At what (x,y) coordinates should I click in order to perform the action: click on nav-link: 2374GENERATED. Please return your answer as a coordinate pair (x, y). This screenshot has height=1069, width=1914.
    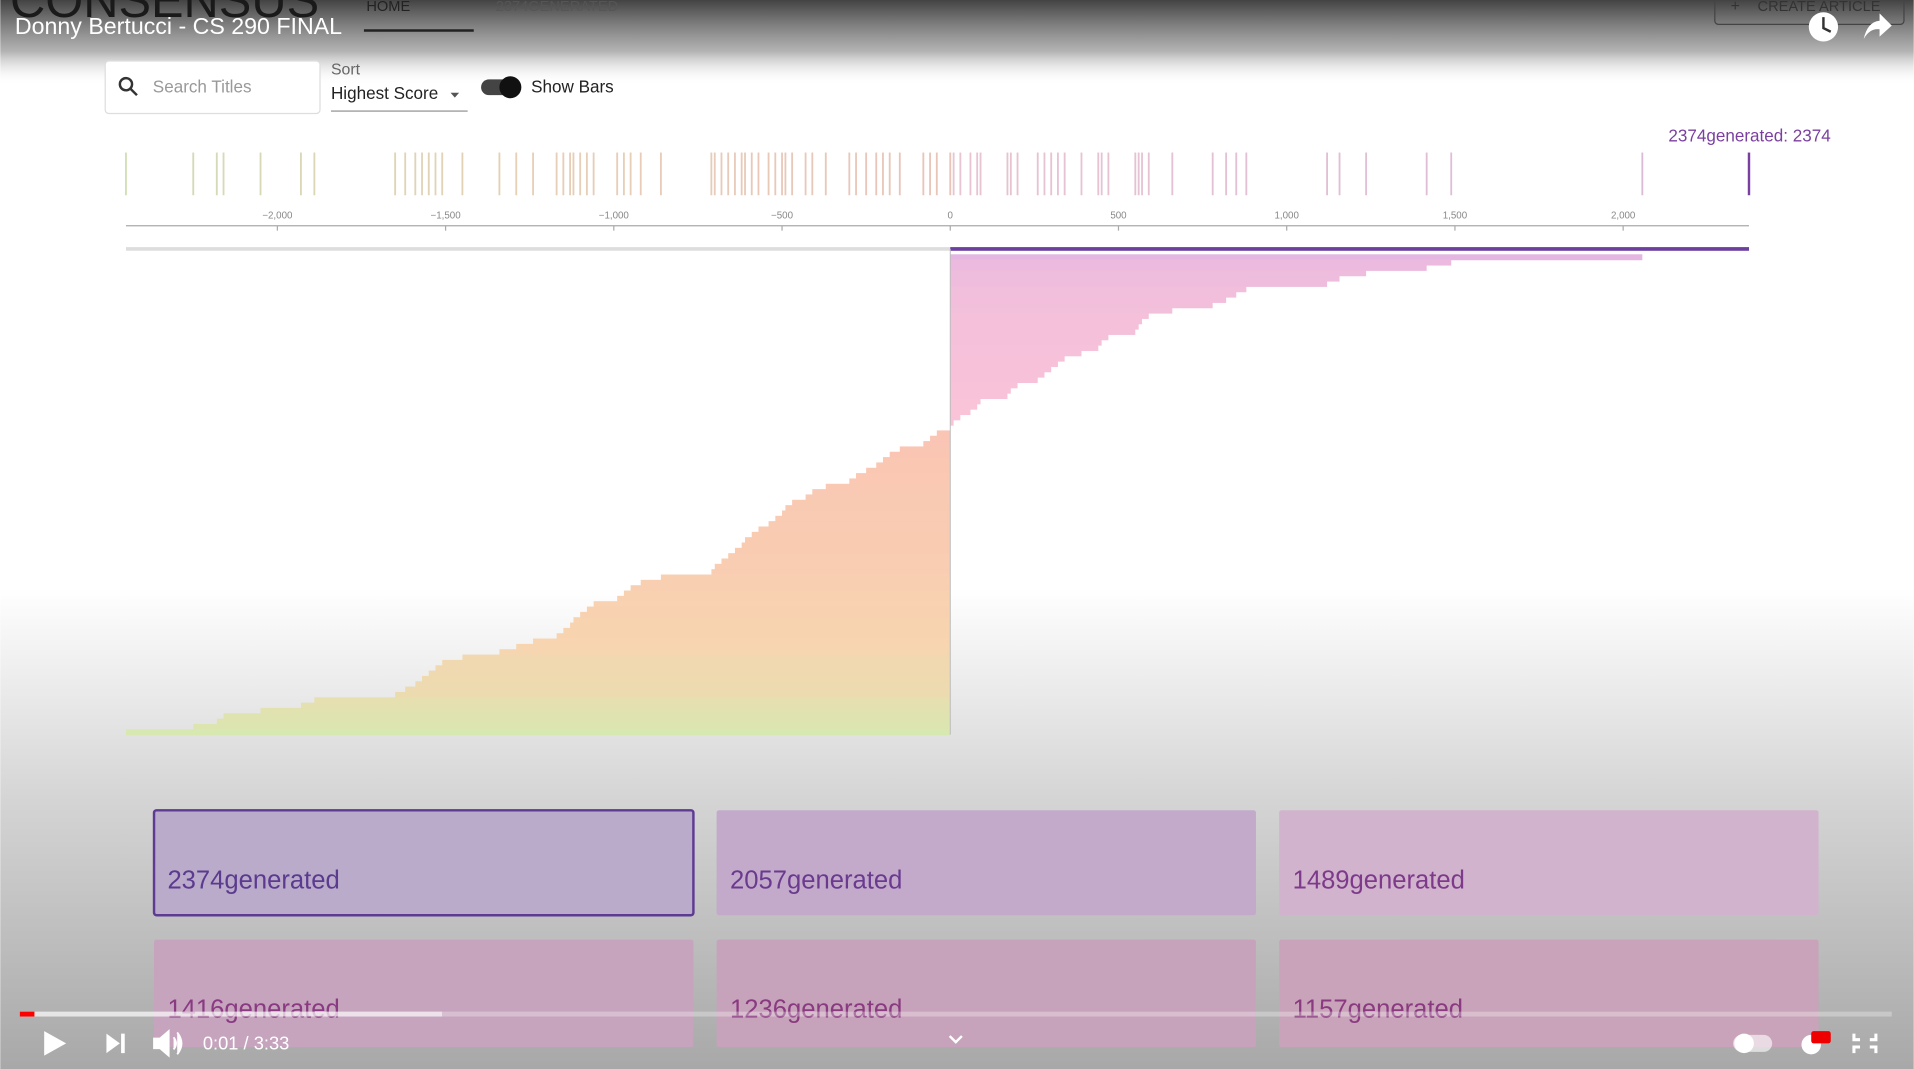
    Looking at the image, I should click on (557, 7).